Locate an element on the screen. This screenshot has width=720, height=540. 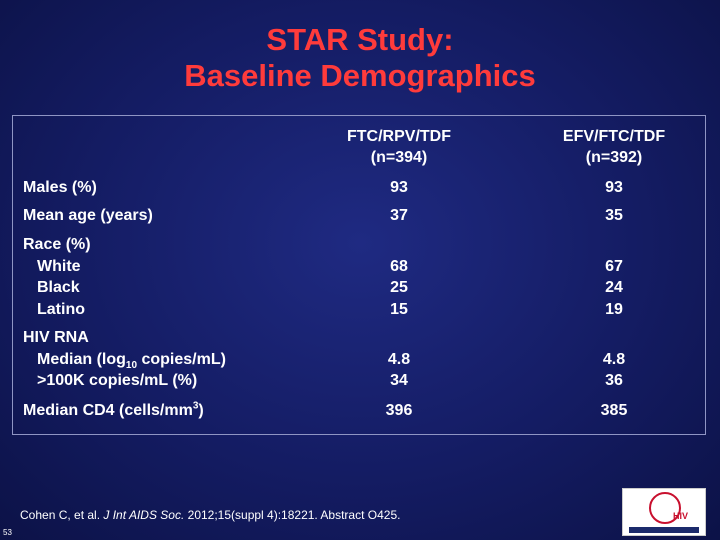
cell-white-1: 68 is located at coordinates (399, 266).